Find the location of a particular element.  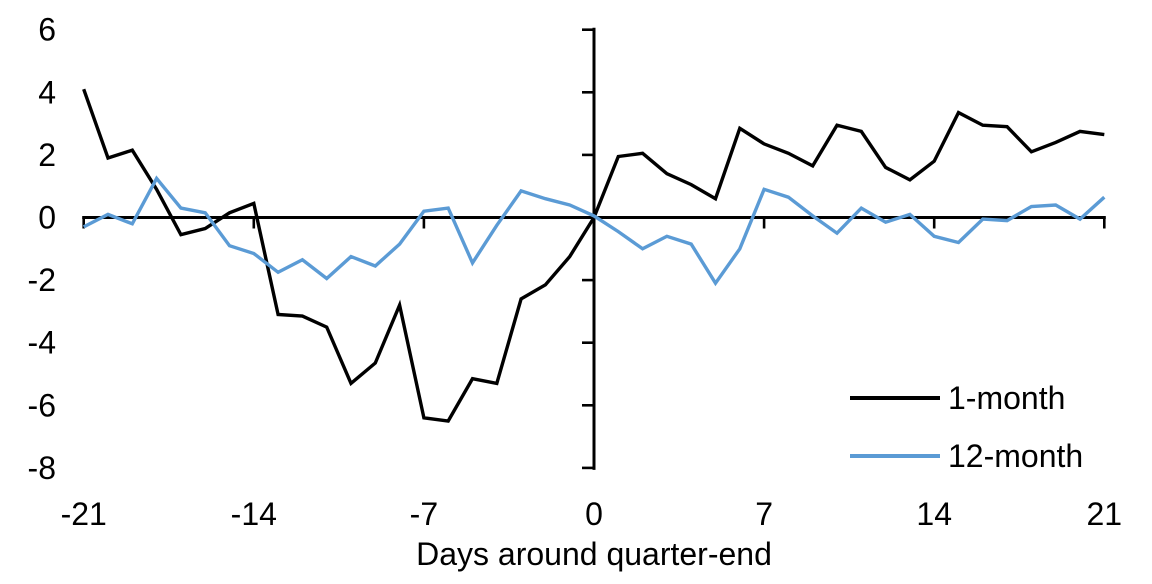

x-tick-label: 14 is located at coordinates (934, 514).